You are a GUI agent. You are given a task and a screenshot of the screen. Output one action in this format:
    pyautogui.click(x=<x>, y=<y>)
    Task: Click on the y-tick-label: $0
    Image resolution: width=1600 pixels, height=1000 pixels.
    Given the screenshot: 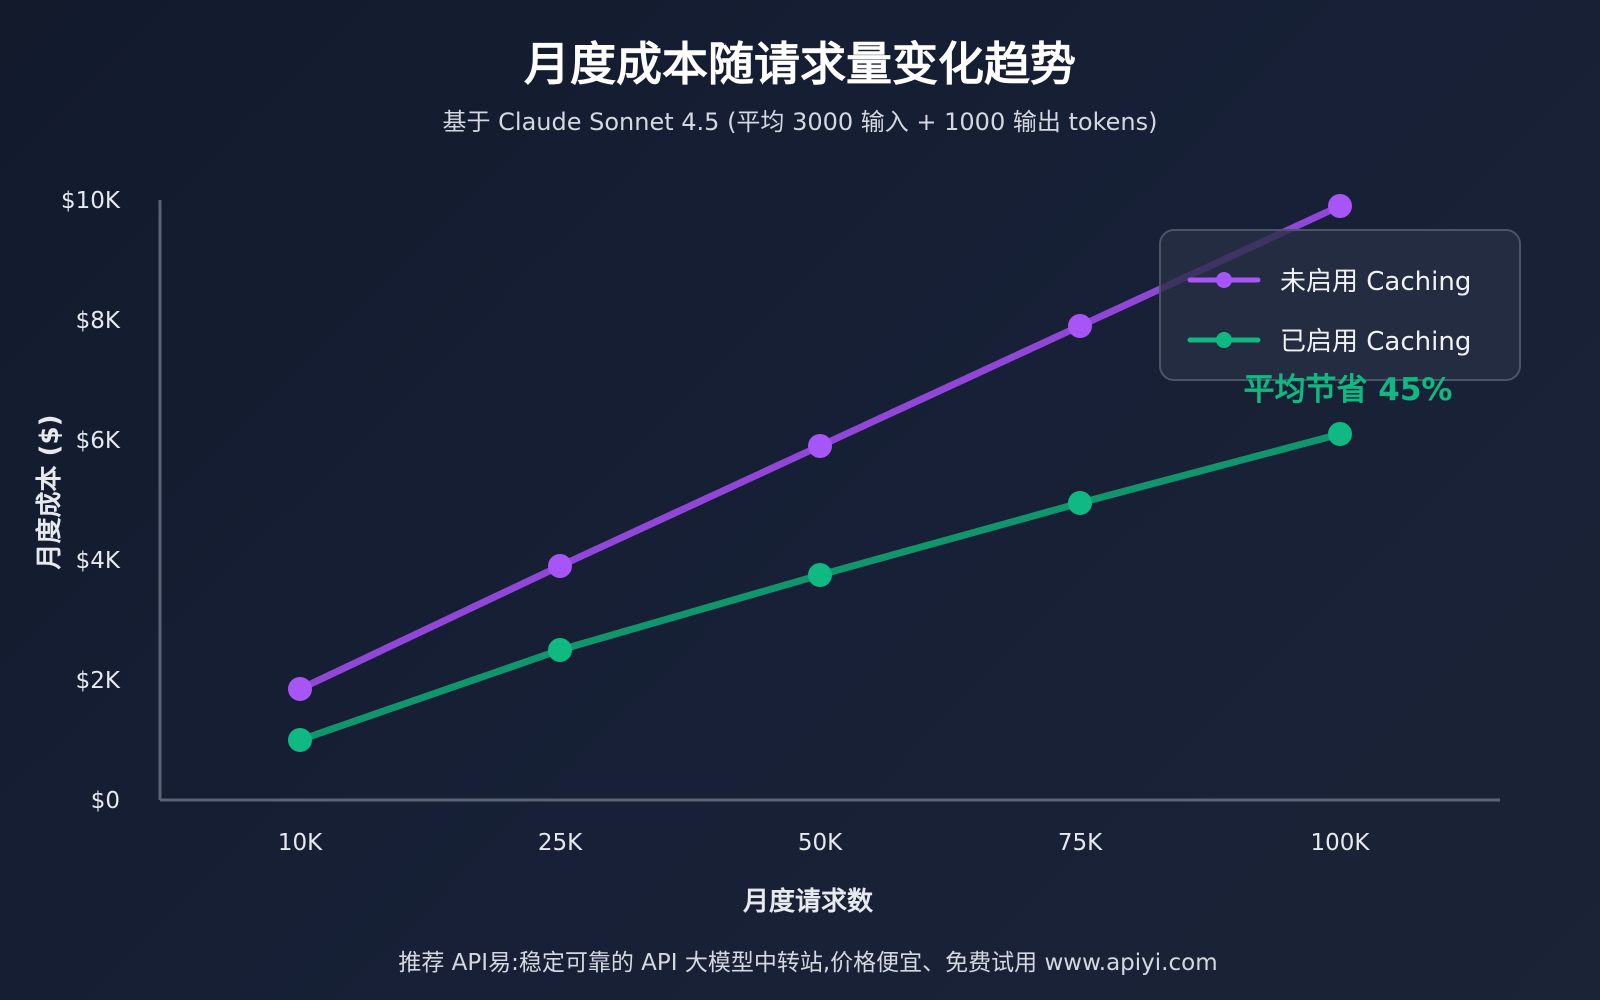 What is the action you would take?
    pyautogui.click(x=105, y=801)
    